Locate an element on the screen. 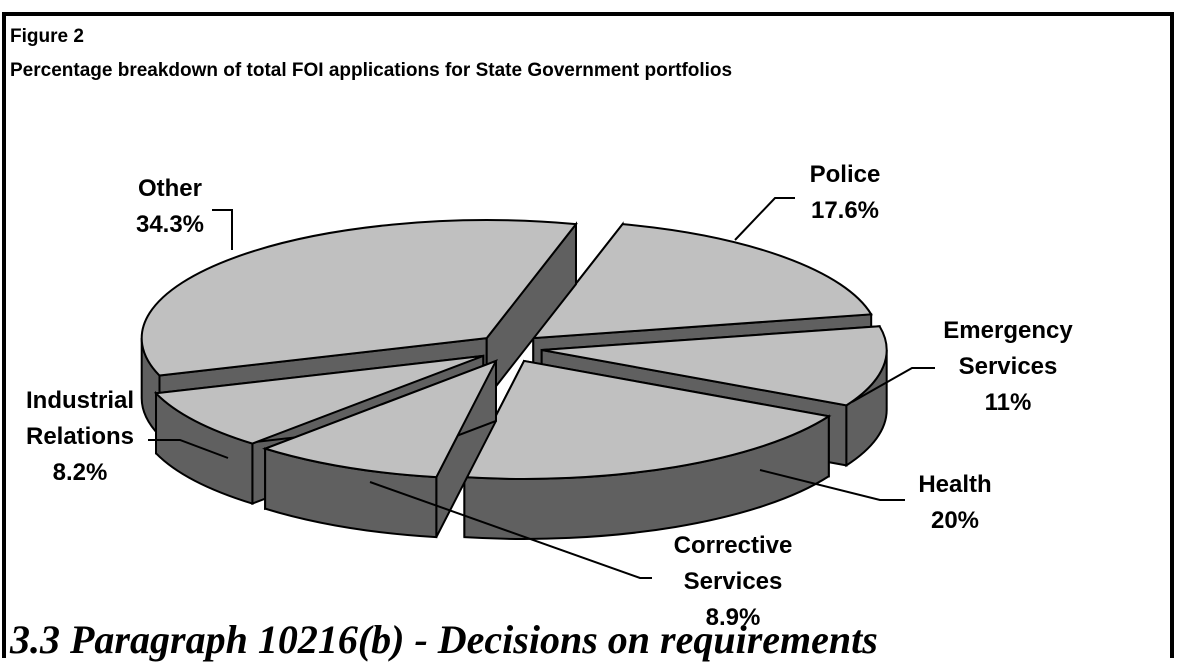  slice-label-line: Other is located at coordinates (170, 188).